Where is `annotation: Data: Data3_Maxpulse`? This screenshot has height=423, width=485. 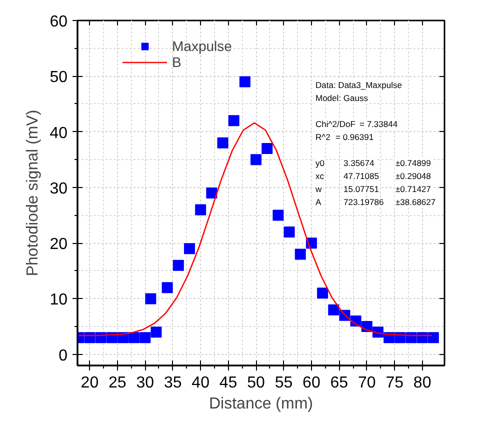
annotation: Data: Data3_Maxpulse is located at coordinates (359, 85).